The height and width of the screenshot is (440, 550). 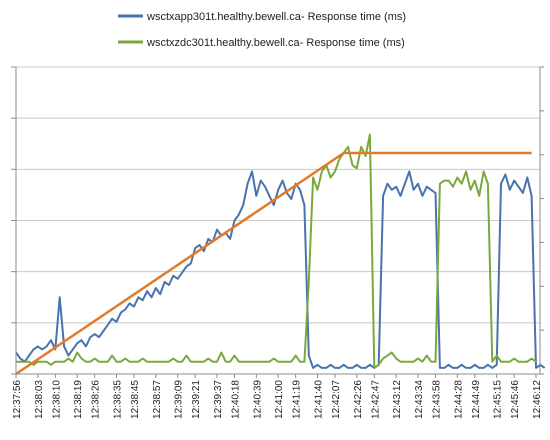 What do you see at coordinates (157, 399) in the screenshot?
I see `x-tick-label: 12:38:57` at bounding box center [157, 399].